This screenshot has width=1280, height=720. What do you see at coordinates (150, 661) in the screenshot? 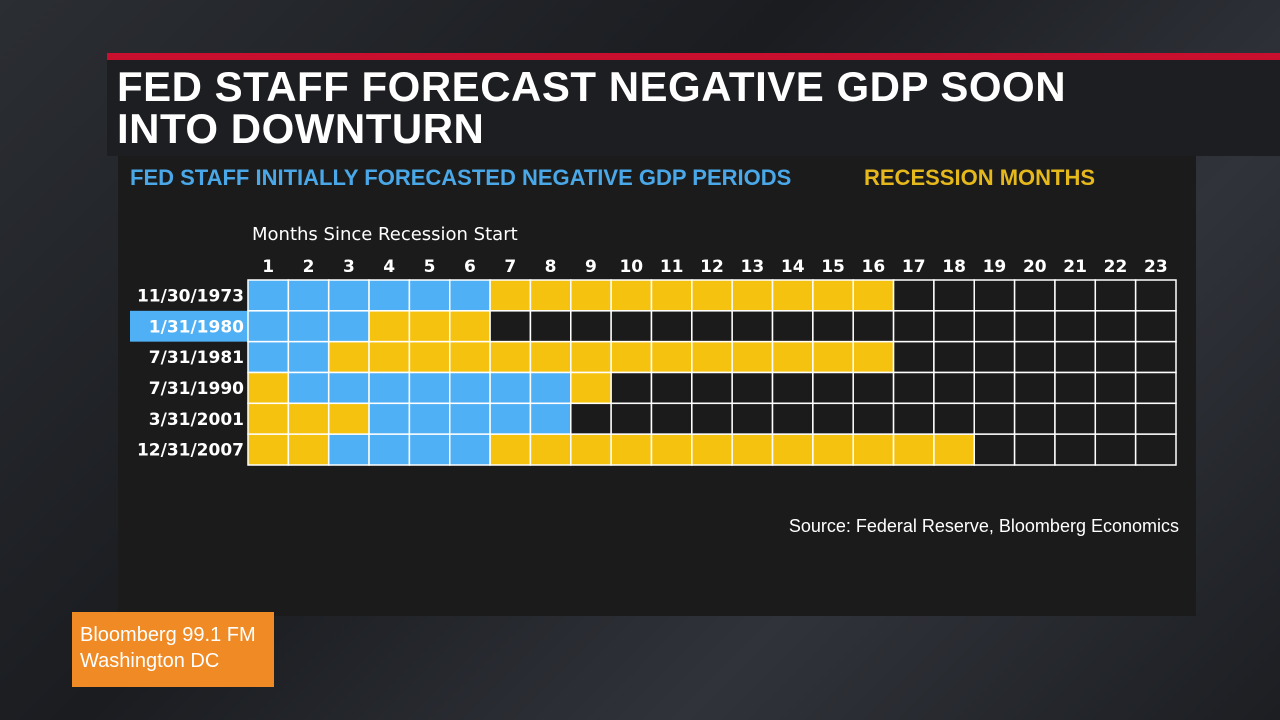
I see `badge-line-2: Washington DC` at bounding box center [150, 661].